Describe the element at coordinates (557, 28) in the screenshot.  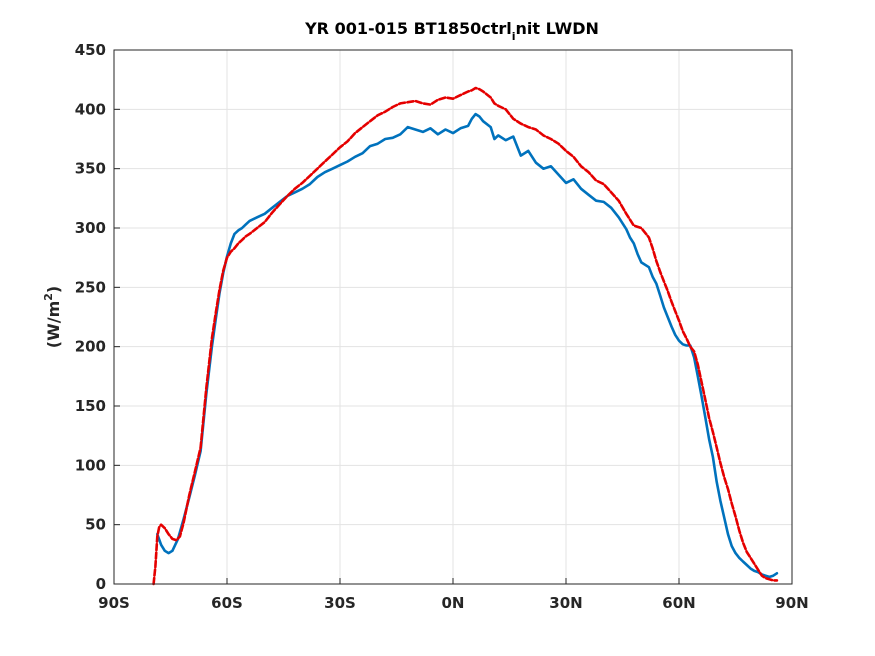
I see `chart-title-tail: nit LWDN` at that location.